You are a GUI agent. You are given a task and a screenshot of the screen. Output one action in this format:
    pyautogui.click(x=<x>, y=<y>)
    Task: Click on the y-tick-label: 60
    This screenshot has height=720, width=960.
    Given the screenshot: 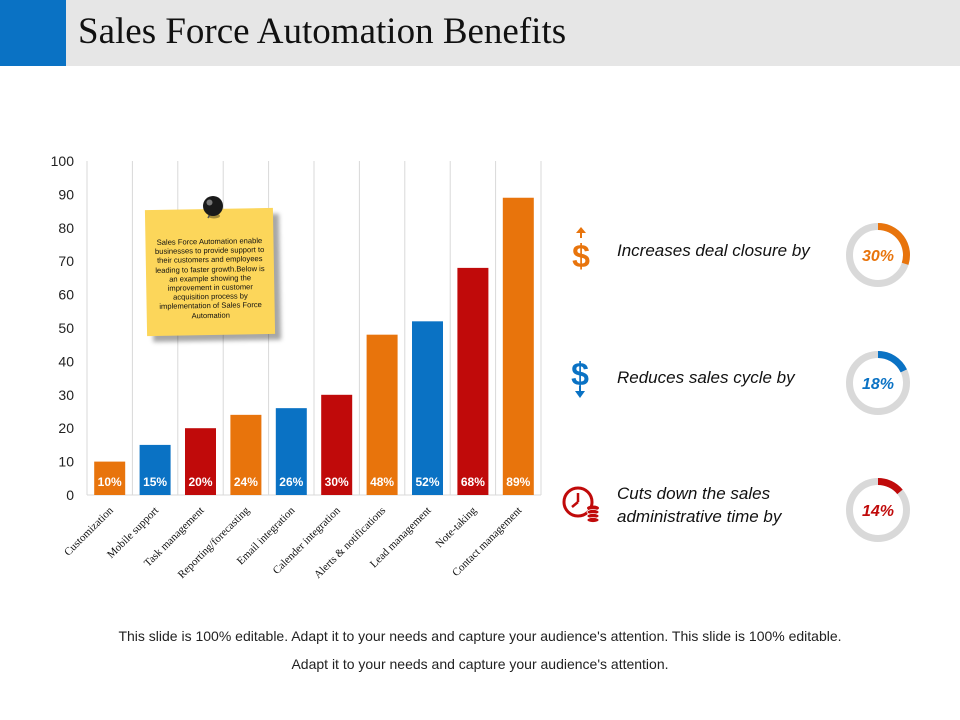 What is the action you would take?
    pyautogui.click(x=66, y=295)
    